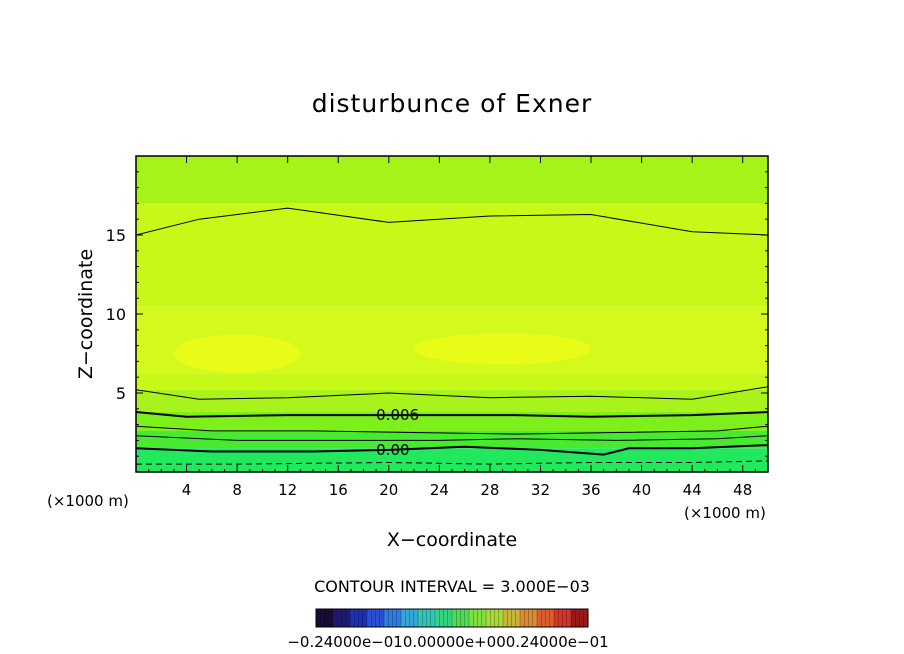 This screenshot has width=904, height=654. What do you see at coordinates (489, 490) in the screenshot?
I see `x-tick-label: 28` at bounding box center [489, 490].